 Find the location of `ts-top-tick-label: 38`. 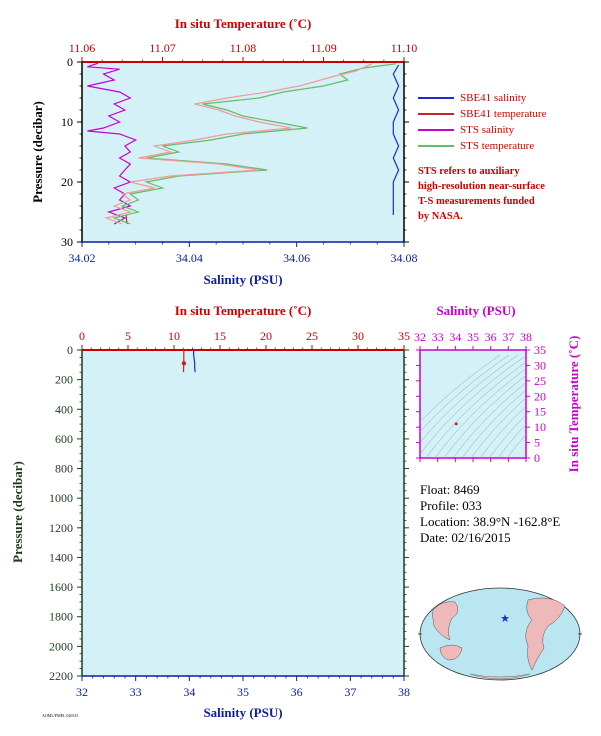

ts-top-tick-label: 38 is located at coordinates (526, 337).